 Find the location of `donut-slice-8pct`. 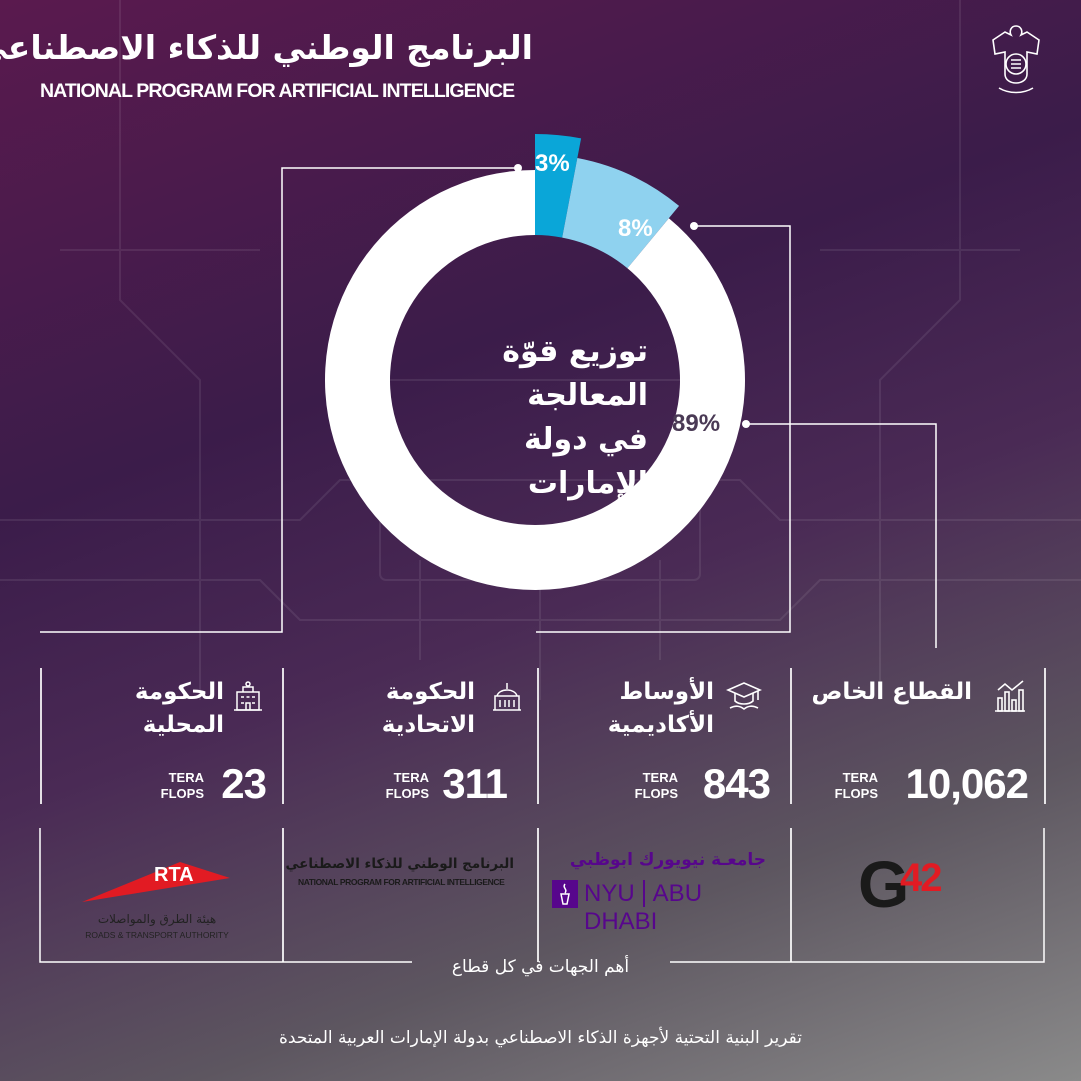

donut-slice-8pct is located at coordinates (621, 213).